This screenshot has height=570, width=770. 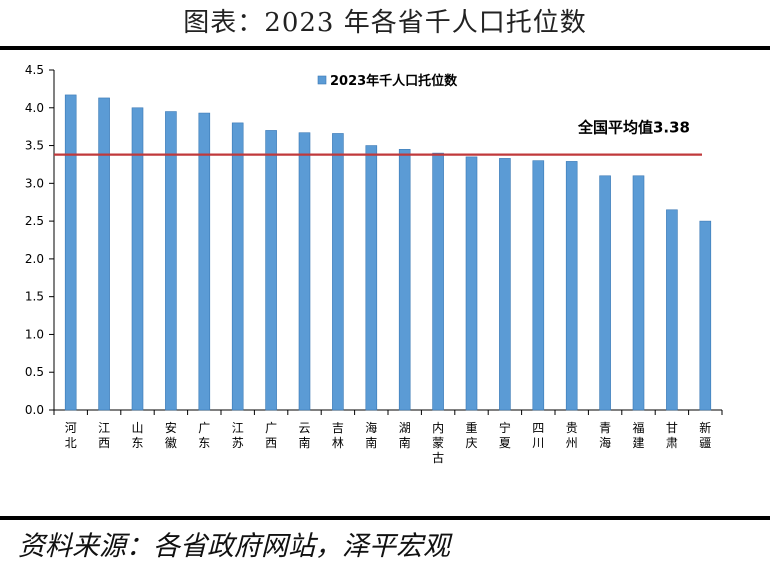 I want to click on y-tick-label: 3.0, so click(x=34, y=183).